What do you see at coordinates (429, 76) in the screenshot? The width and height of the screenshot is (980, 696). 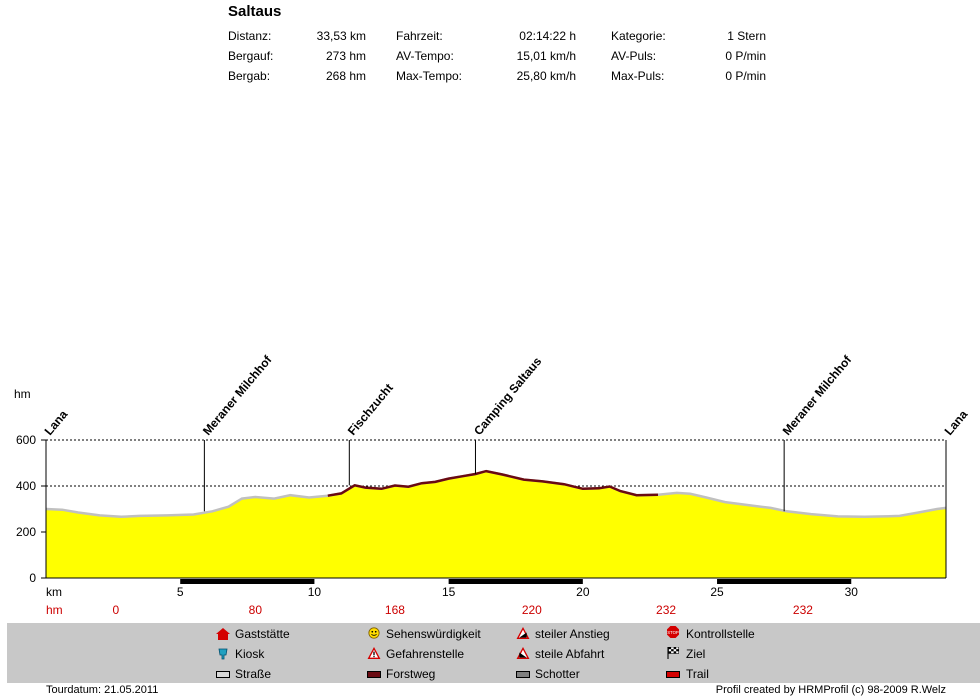 I see `stat-label: Max-Tempo:` at bounding box center [429, 76].